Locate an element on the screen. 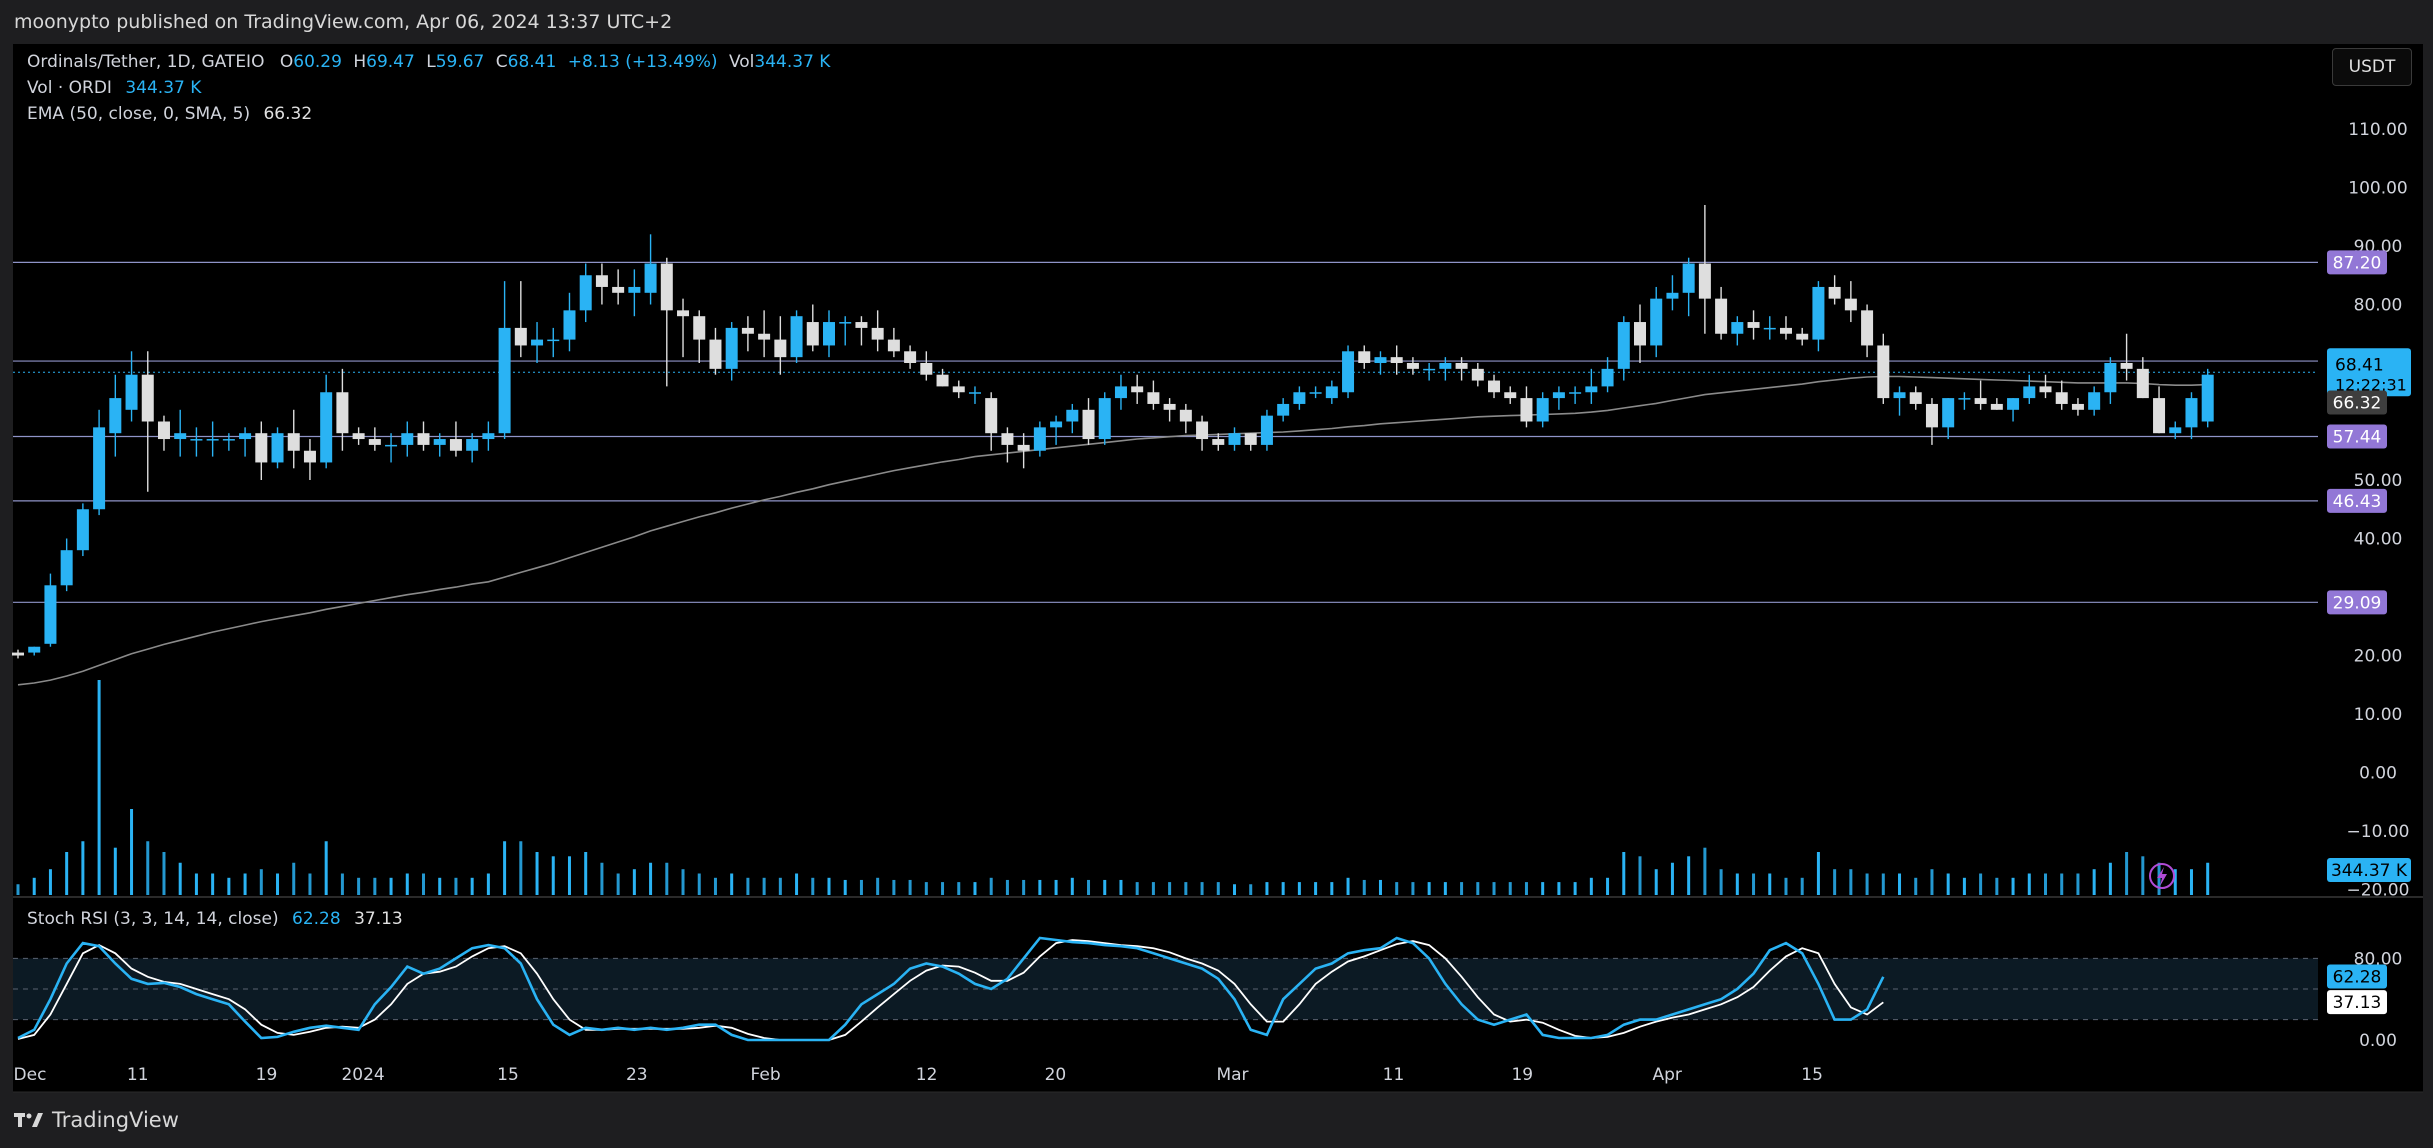 The image size is (2433, 1148). stoch-d-value: 37.13 is located at coordinates (378, 919).